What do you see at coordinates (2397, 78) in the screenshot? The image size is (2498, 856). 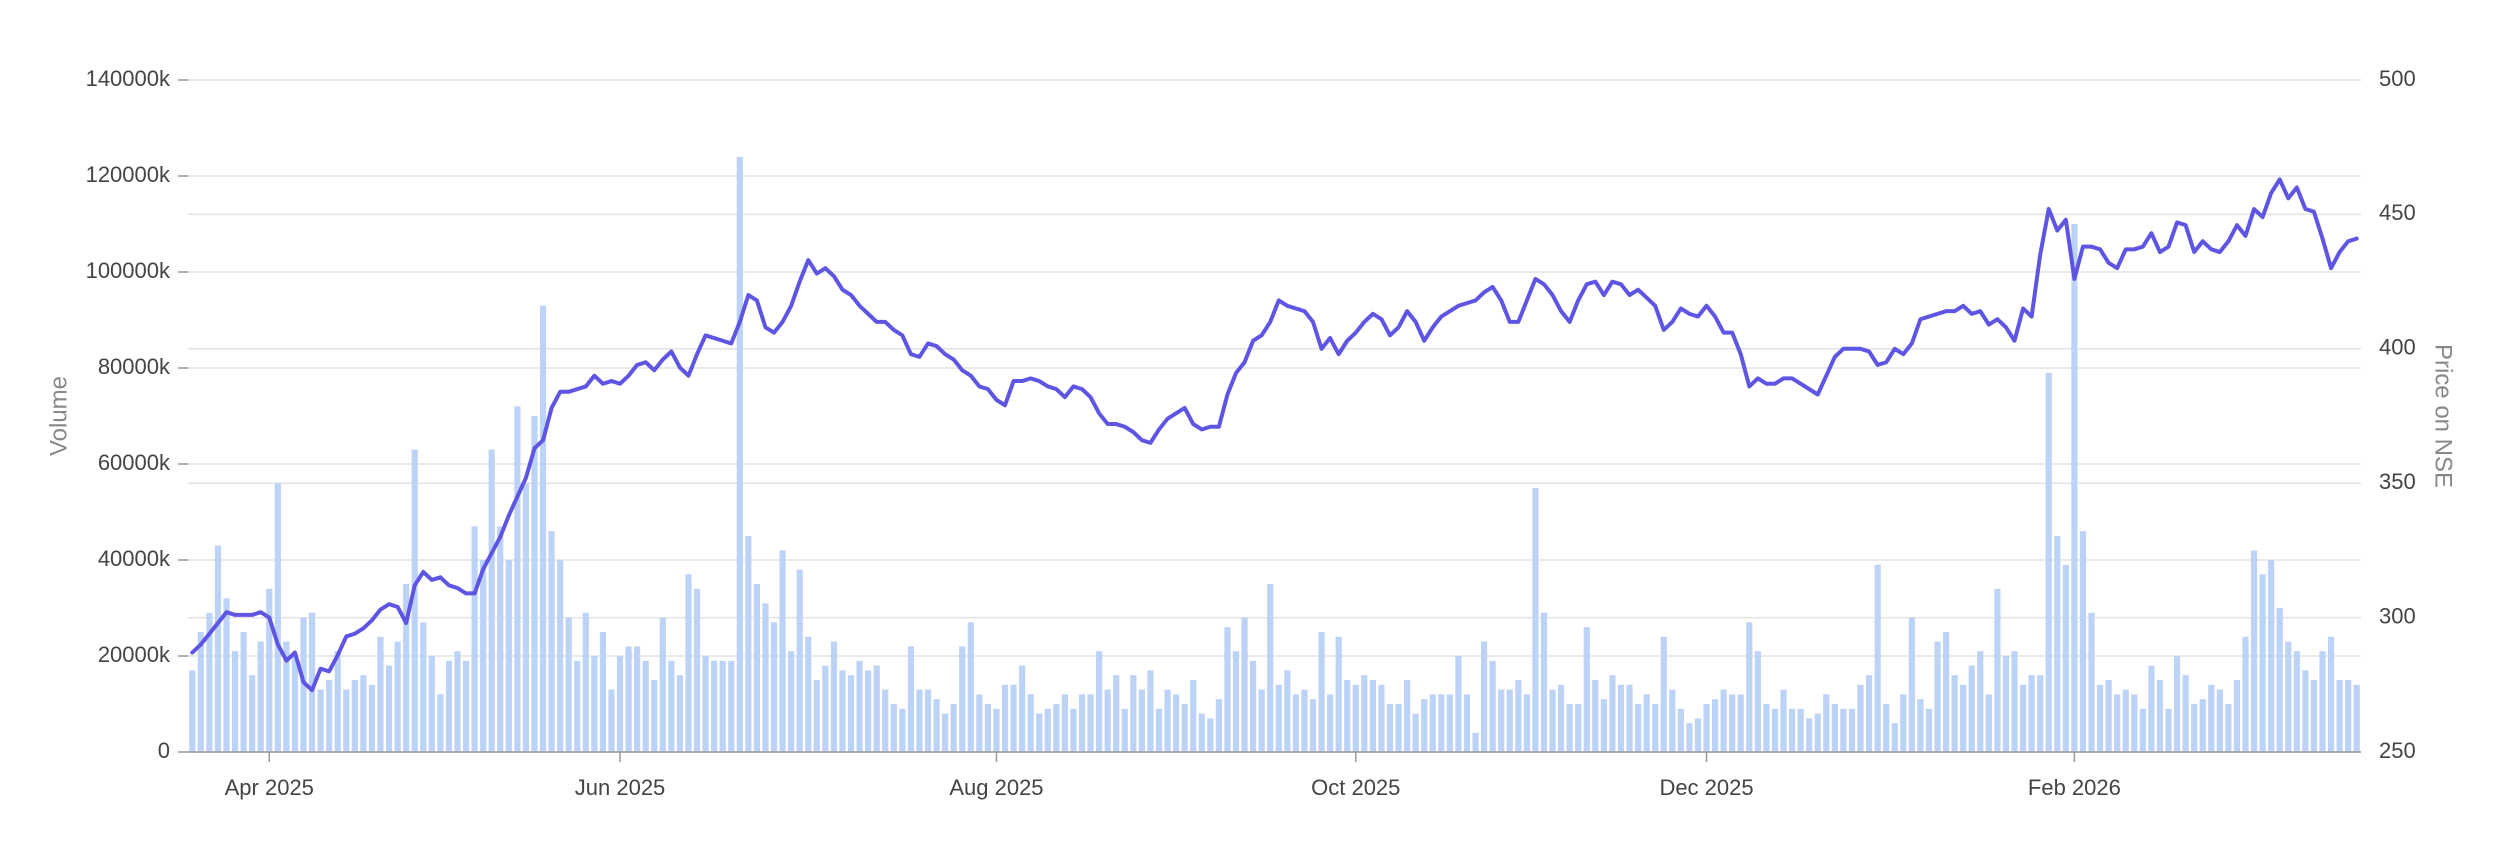 I see `y2-tick-label: 500` at bounding box center [2397, 78].